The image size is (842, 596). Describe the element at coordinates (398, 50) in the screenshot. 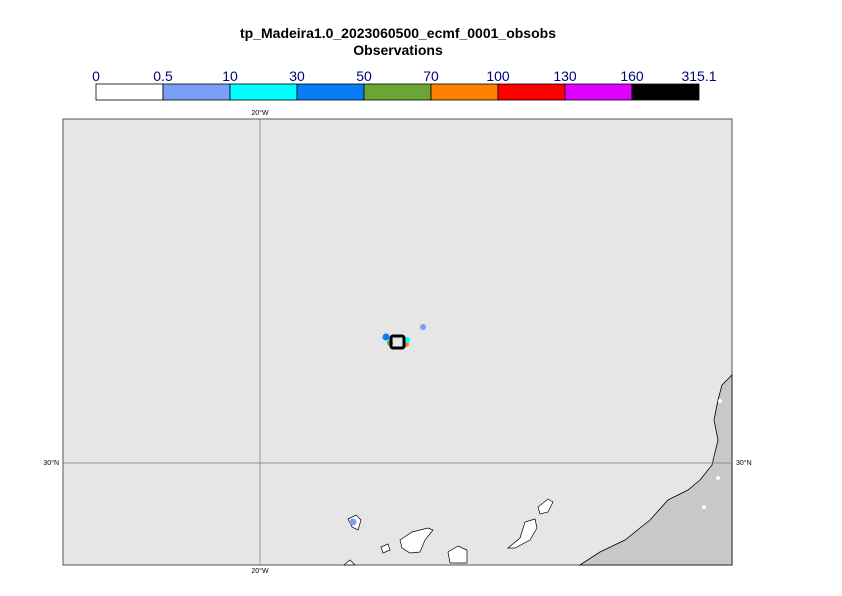

I see `subtitle: Observations` at that location.